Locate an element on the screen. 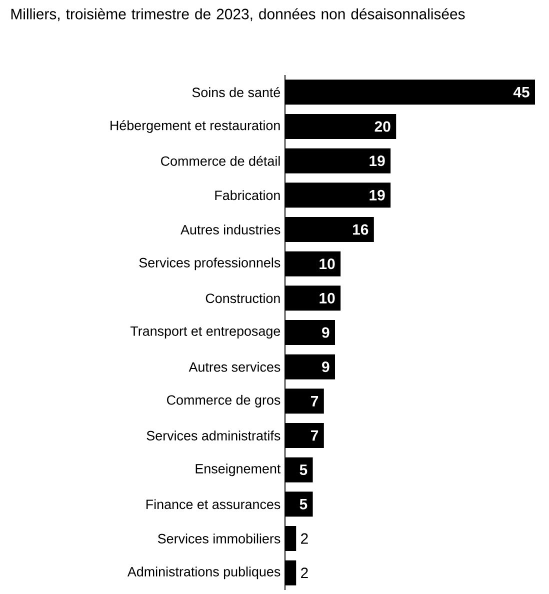  y-tick-label: Soins de santé is located at coordinates (236, 92).